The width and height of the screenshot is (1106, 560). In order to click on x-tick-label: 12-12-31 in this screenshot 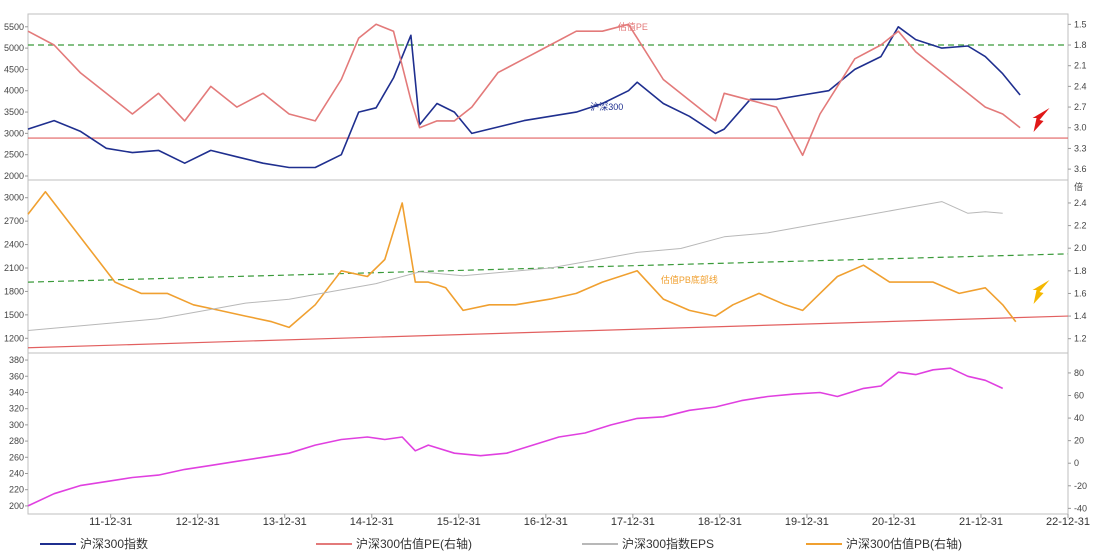, I will do `click(198, 522)`.